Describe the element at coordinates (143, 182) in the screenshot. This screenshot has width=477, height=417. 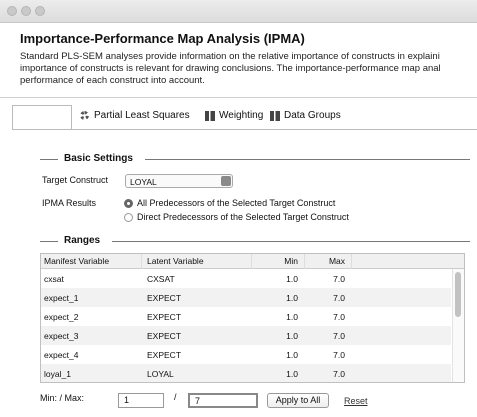
I see `select-value: LOYAL` at that location.